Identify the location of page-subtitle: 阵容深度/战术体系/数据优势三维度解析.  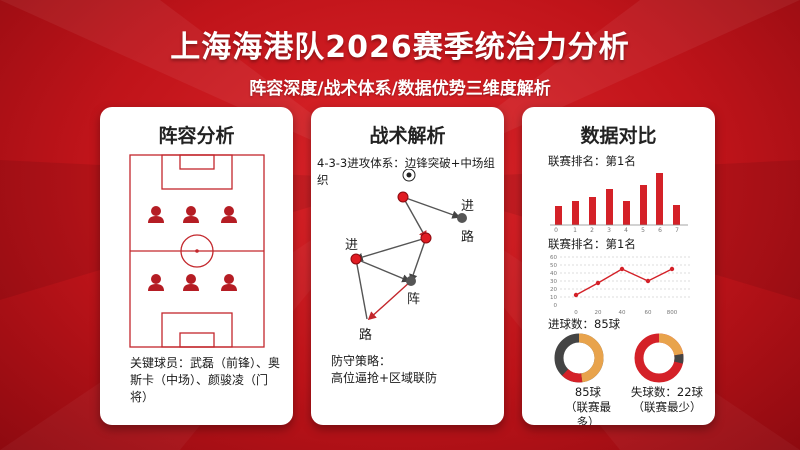
(400, 89).